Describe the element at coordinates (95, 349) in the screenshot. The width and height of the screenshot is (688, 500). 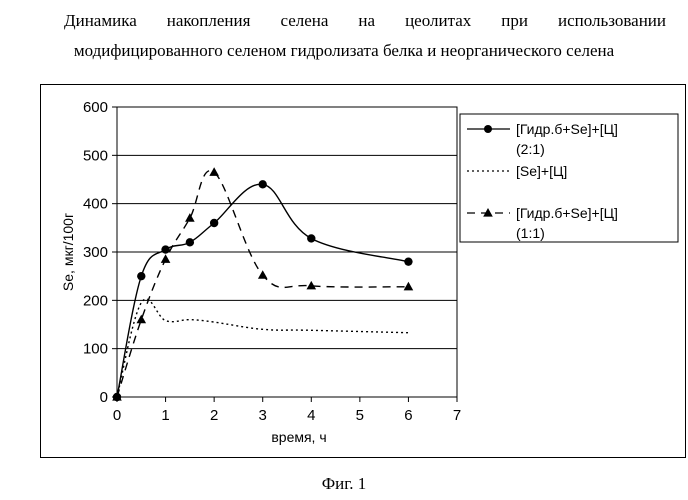
I see `y-tick-label-100: 100` at that location.